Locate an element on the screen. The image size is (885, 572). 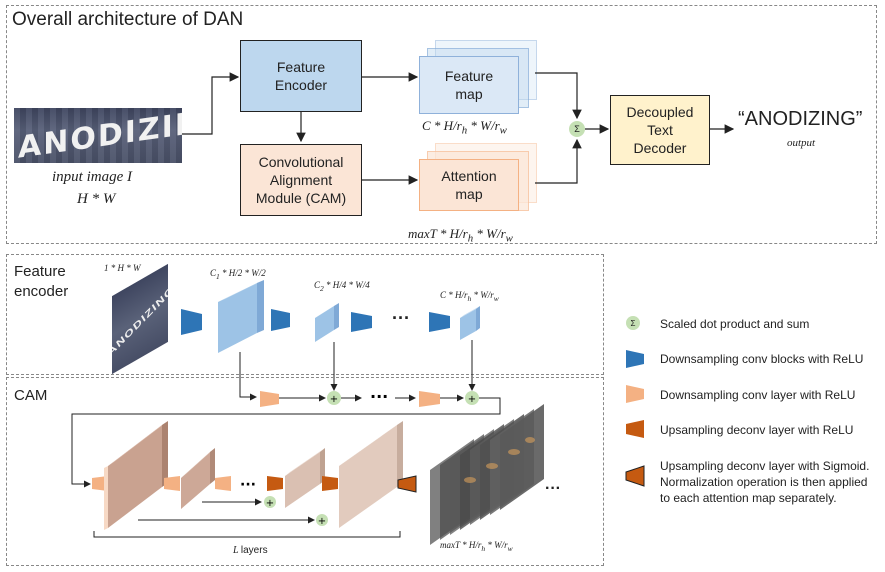
overall-architecture-title: Overall architecture of DAN is located at coordinates (128, 19).